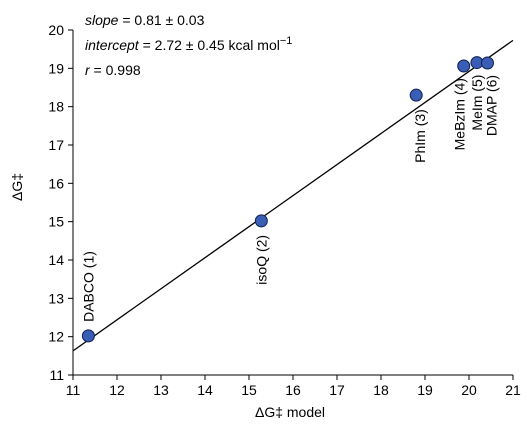 The height and width of the screenshot is (427, 527). Describe the element at coordinates (205, 390) in the screenshot. I see `x-tick-label: 14` at that location.